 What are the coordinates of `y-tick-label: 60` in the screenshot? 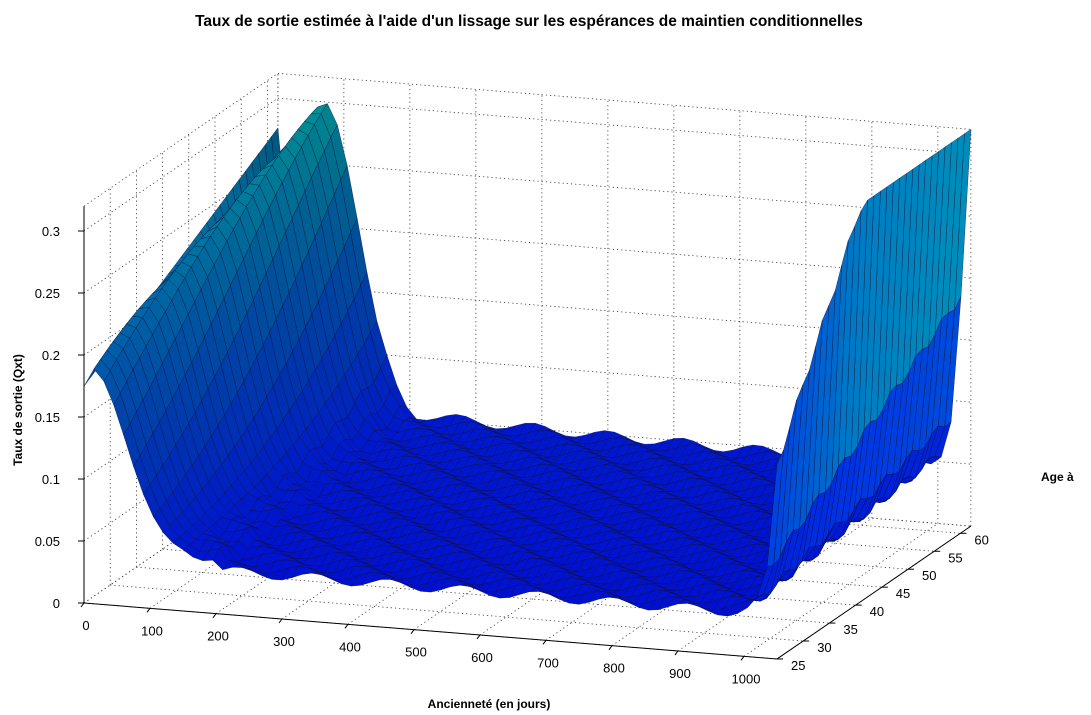 It's located at (981, 539).